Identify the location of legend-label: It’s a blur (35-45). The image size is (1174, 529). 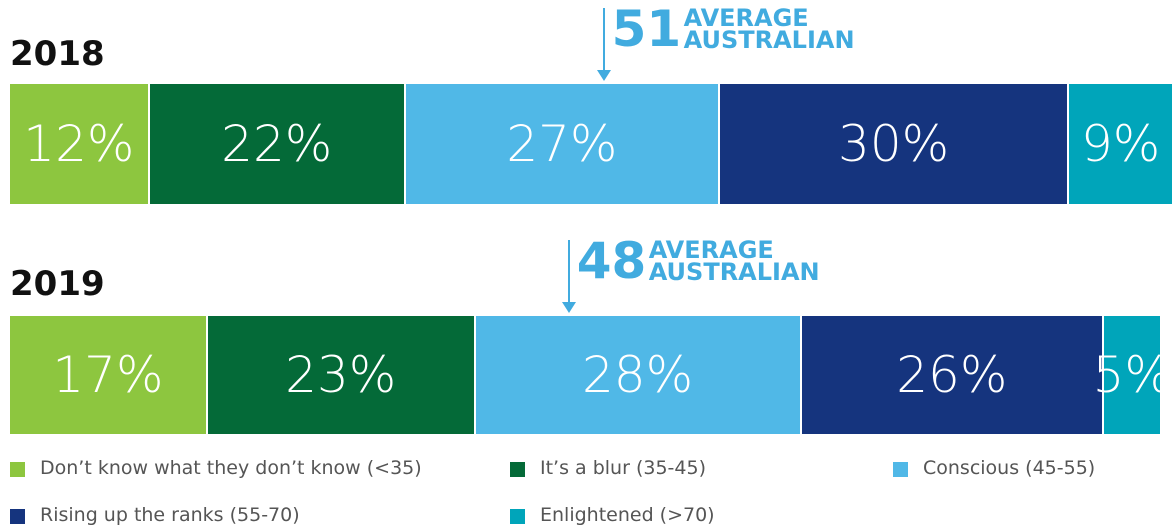
(623, 468).